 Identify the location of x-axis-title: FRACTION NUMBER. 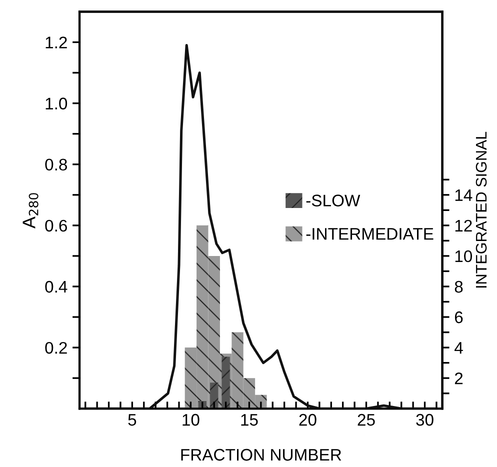
(261, 454).